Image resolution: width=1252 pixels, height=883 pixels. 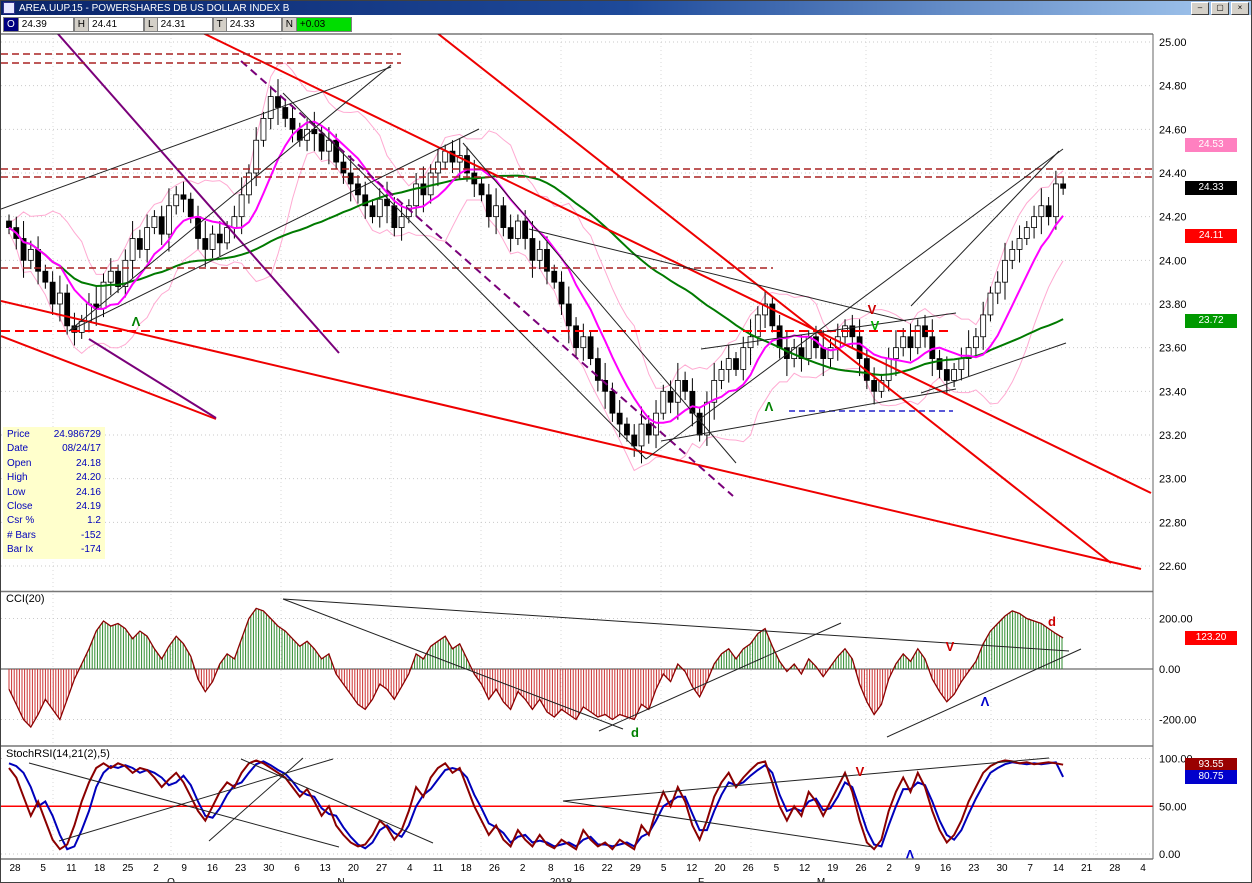 I want to click on quote-low-label: L, so click(x=151, y=24).